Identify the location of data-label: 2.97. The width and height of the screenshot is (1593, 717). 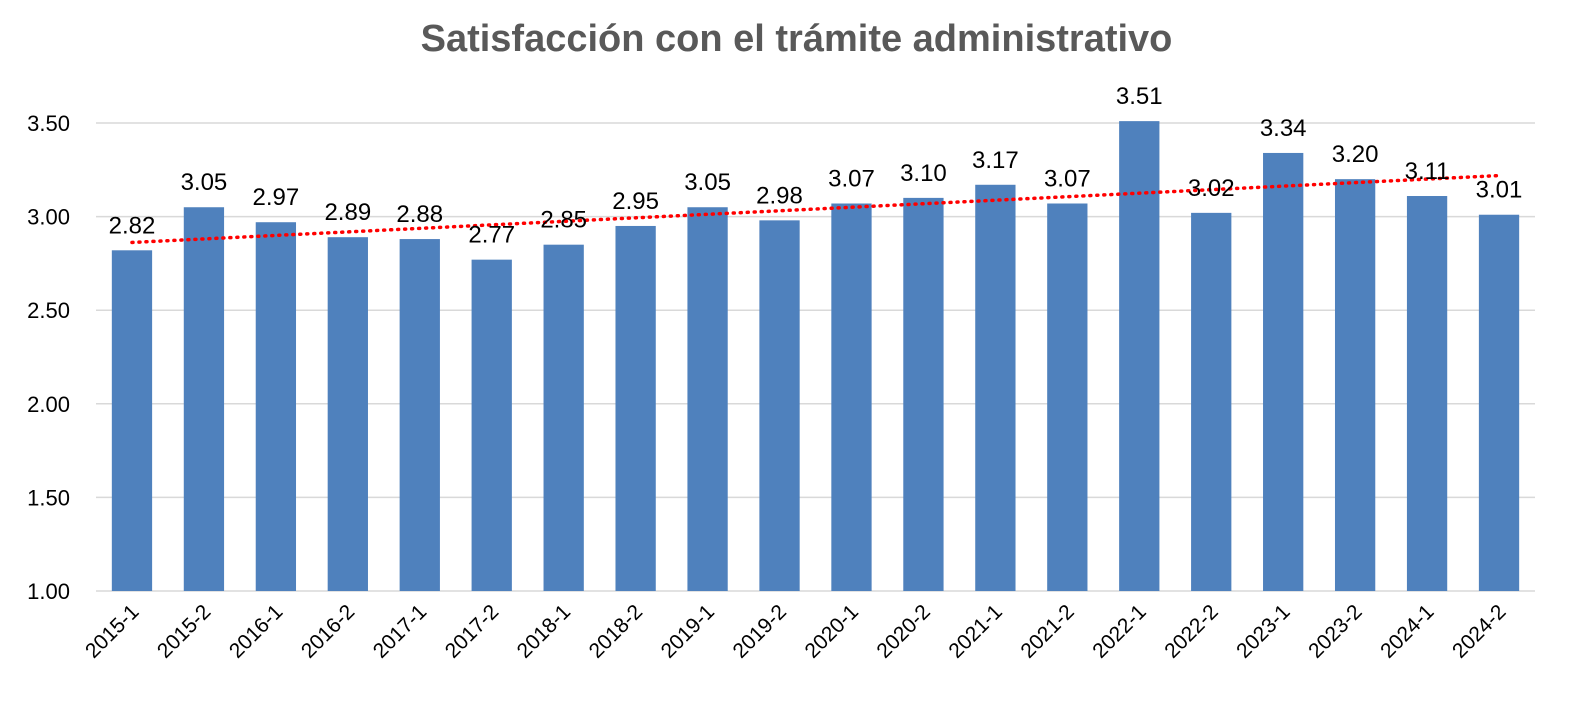
(276, 197).